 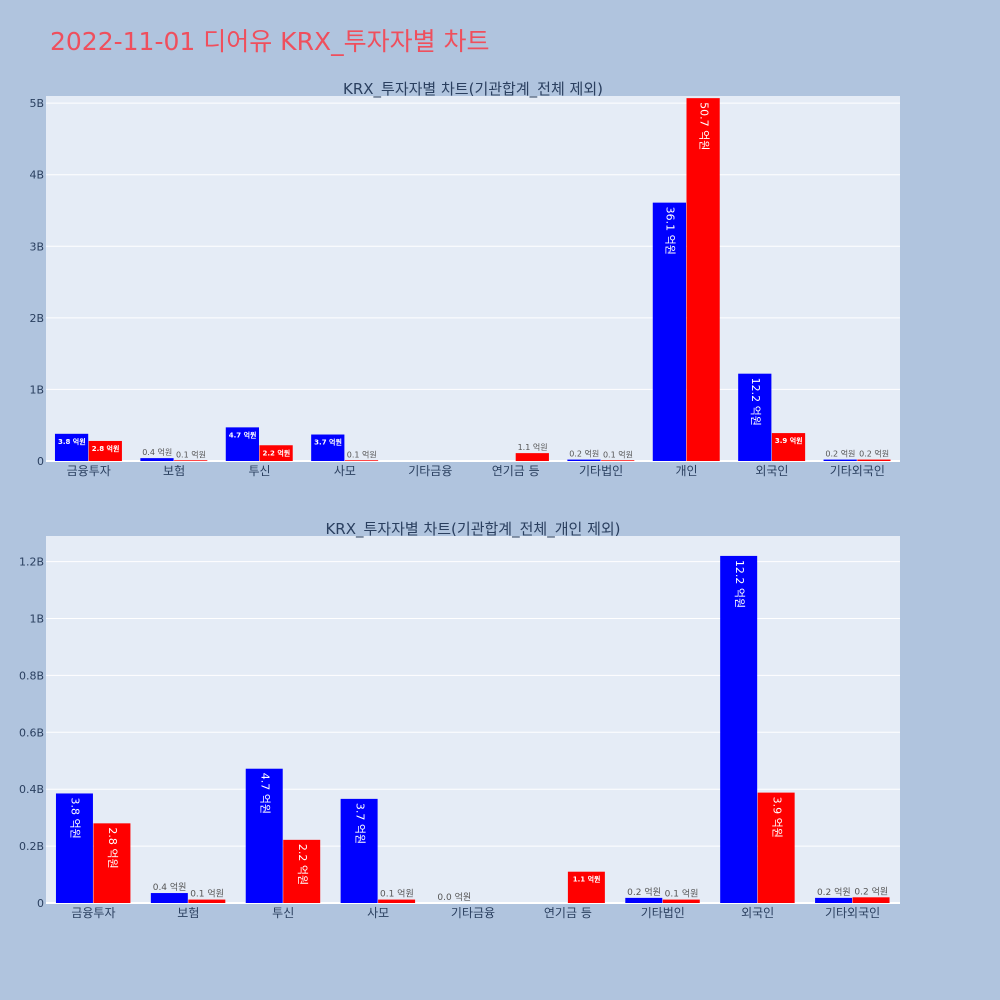 I want to click on y-tick-label: 4B, so click(x=36, y=175).